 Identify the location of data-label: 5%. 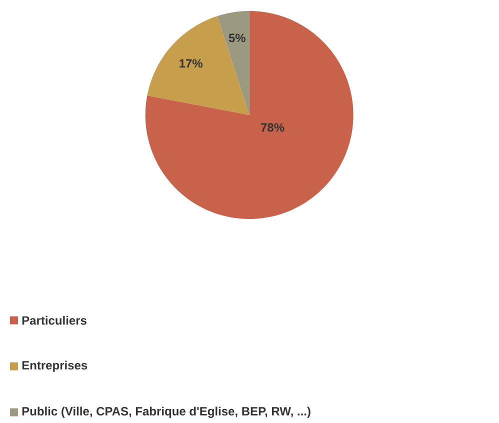
(237, 38).